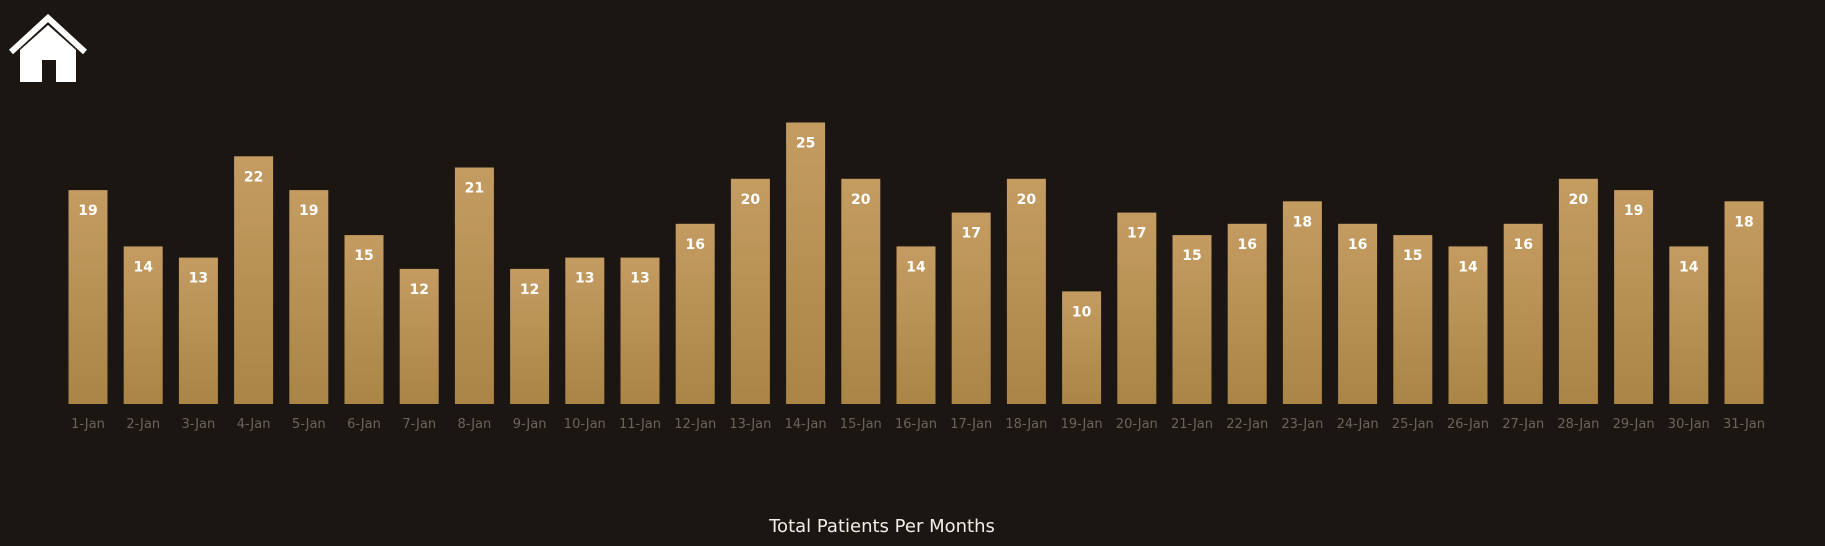  What do you see at coordinates (1192, 319) in the screenshot?
I see `bar-21-Jan` at bounding box center [1192, 319].